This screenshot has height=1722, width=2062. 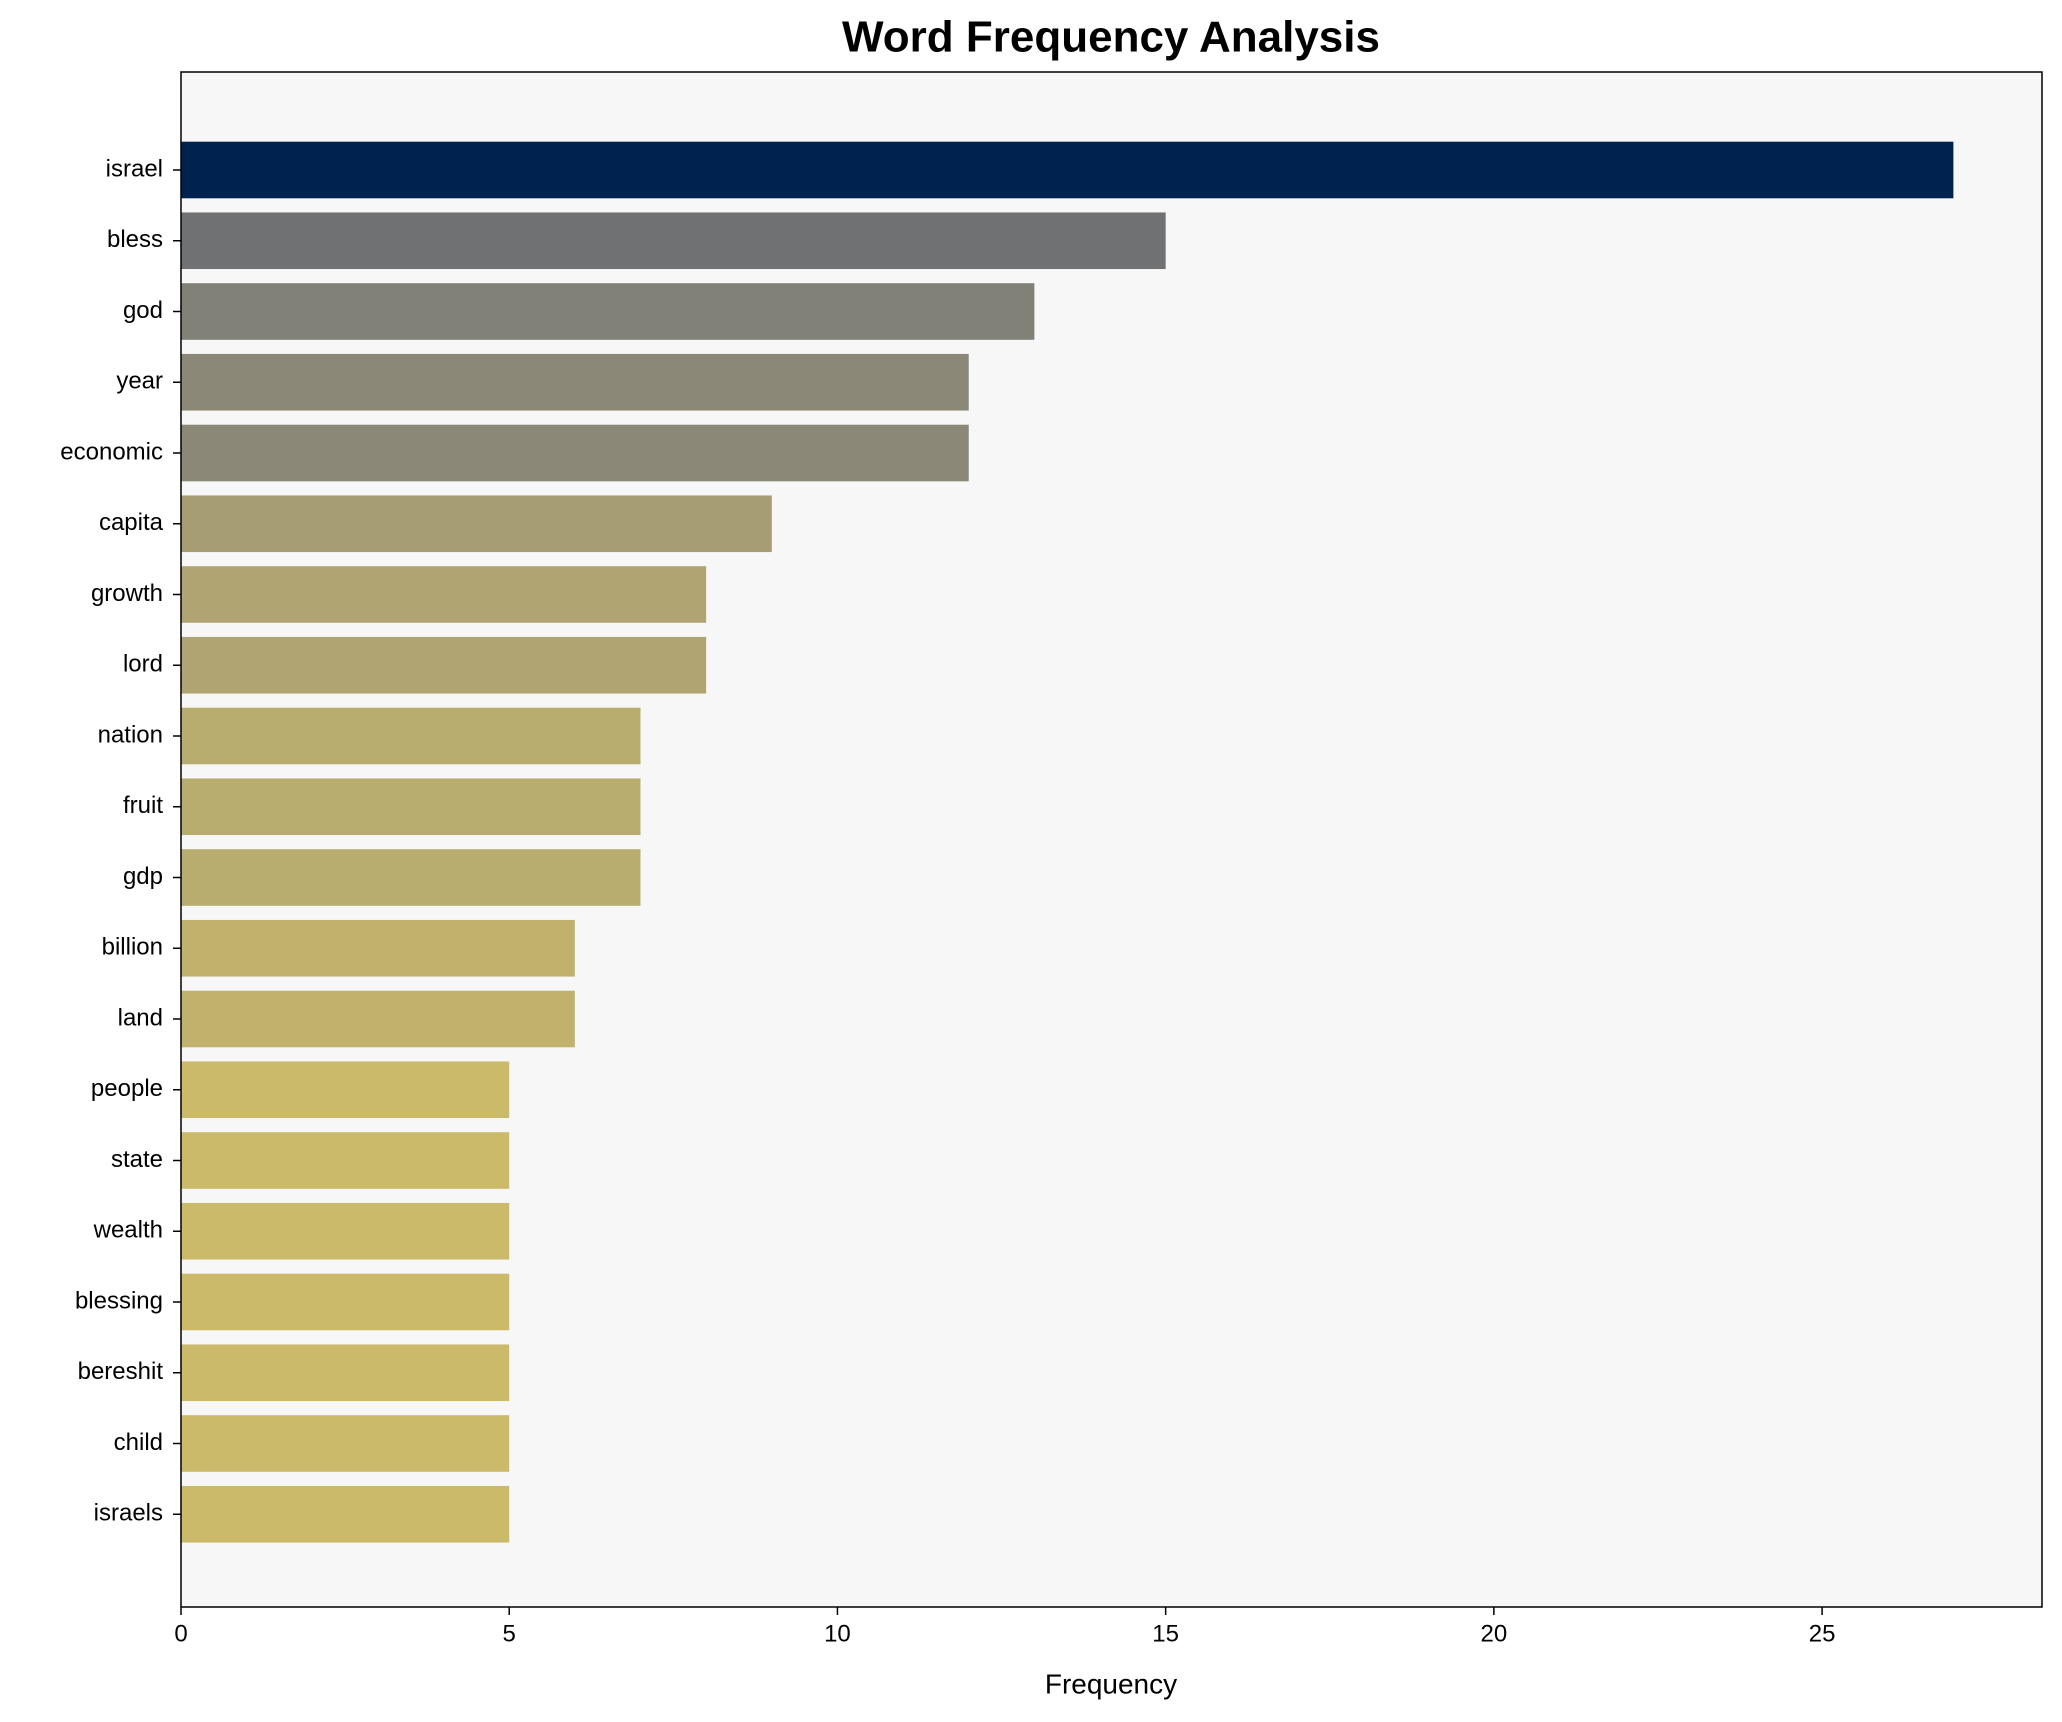 What do you see at coordinates (119, 1300) in the screenshot?
I see `y-tick-label: blessing` at bounding box center [119, 1300].